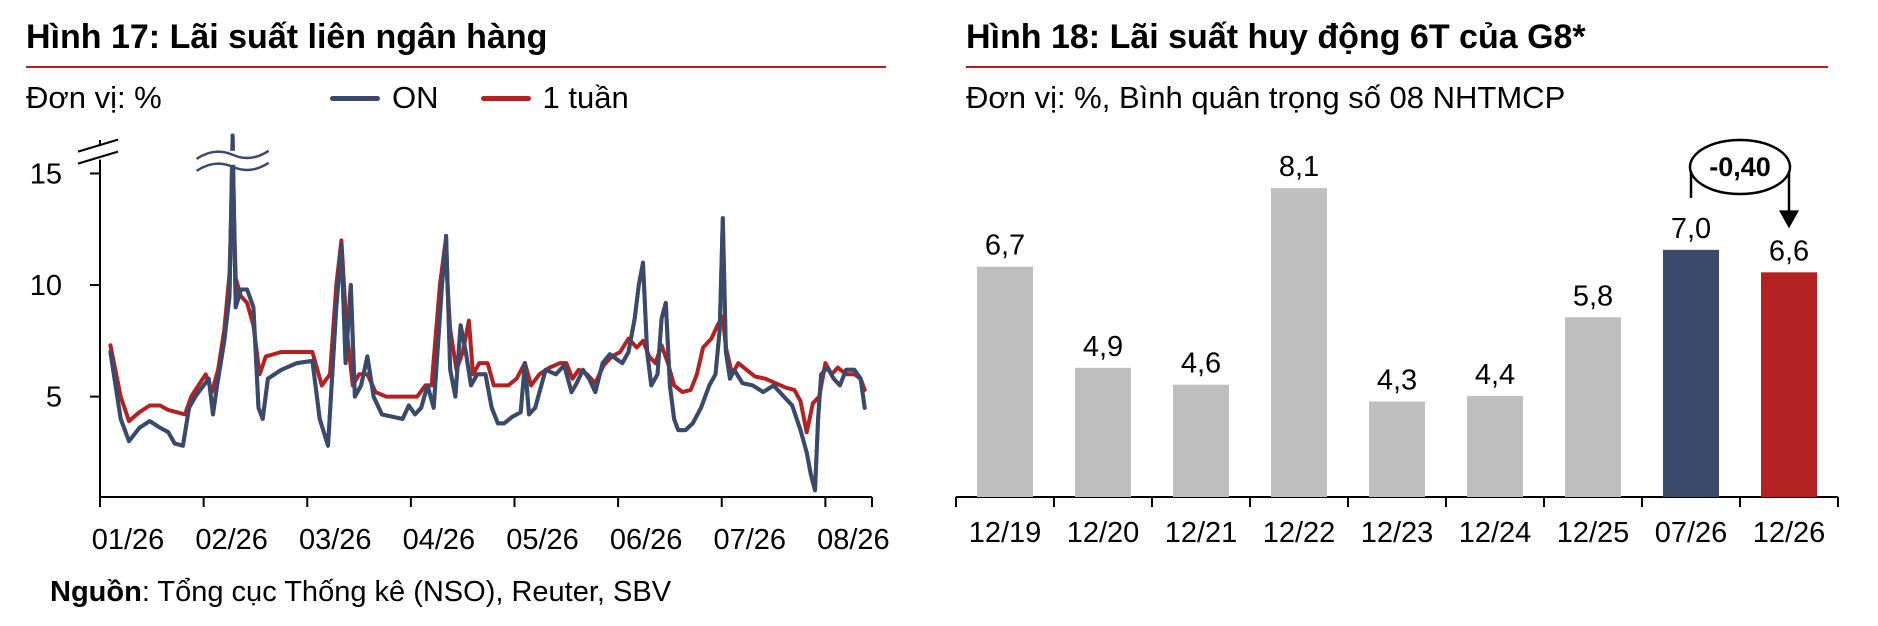  What do you see at coordinates (1593, 533) in the screenshot?
I see `bar-category-label: 12/25` at bounding box center [1593, 533].